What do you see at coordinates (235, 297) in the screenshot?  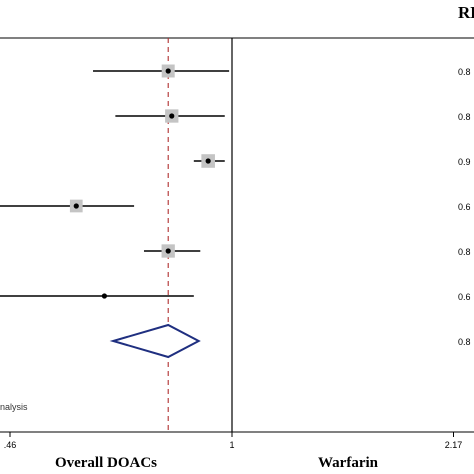 I see `study-row-6: 0.6` at bounding box center [235, 297].